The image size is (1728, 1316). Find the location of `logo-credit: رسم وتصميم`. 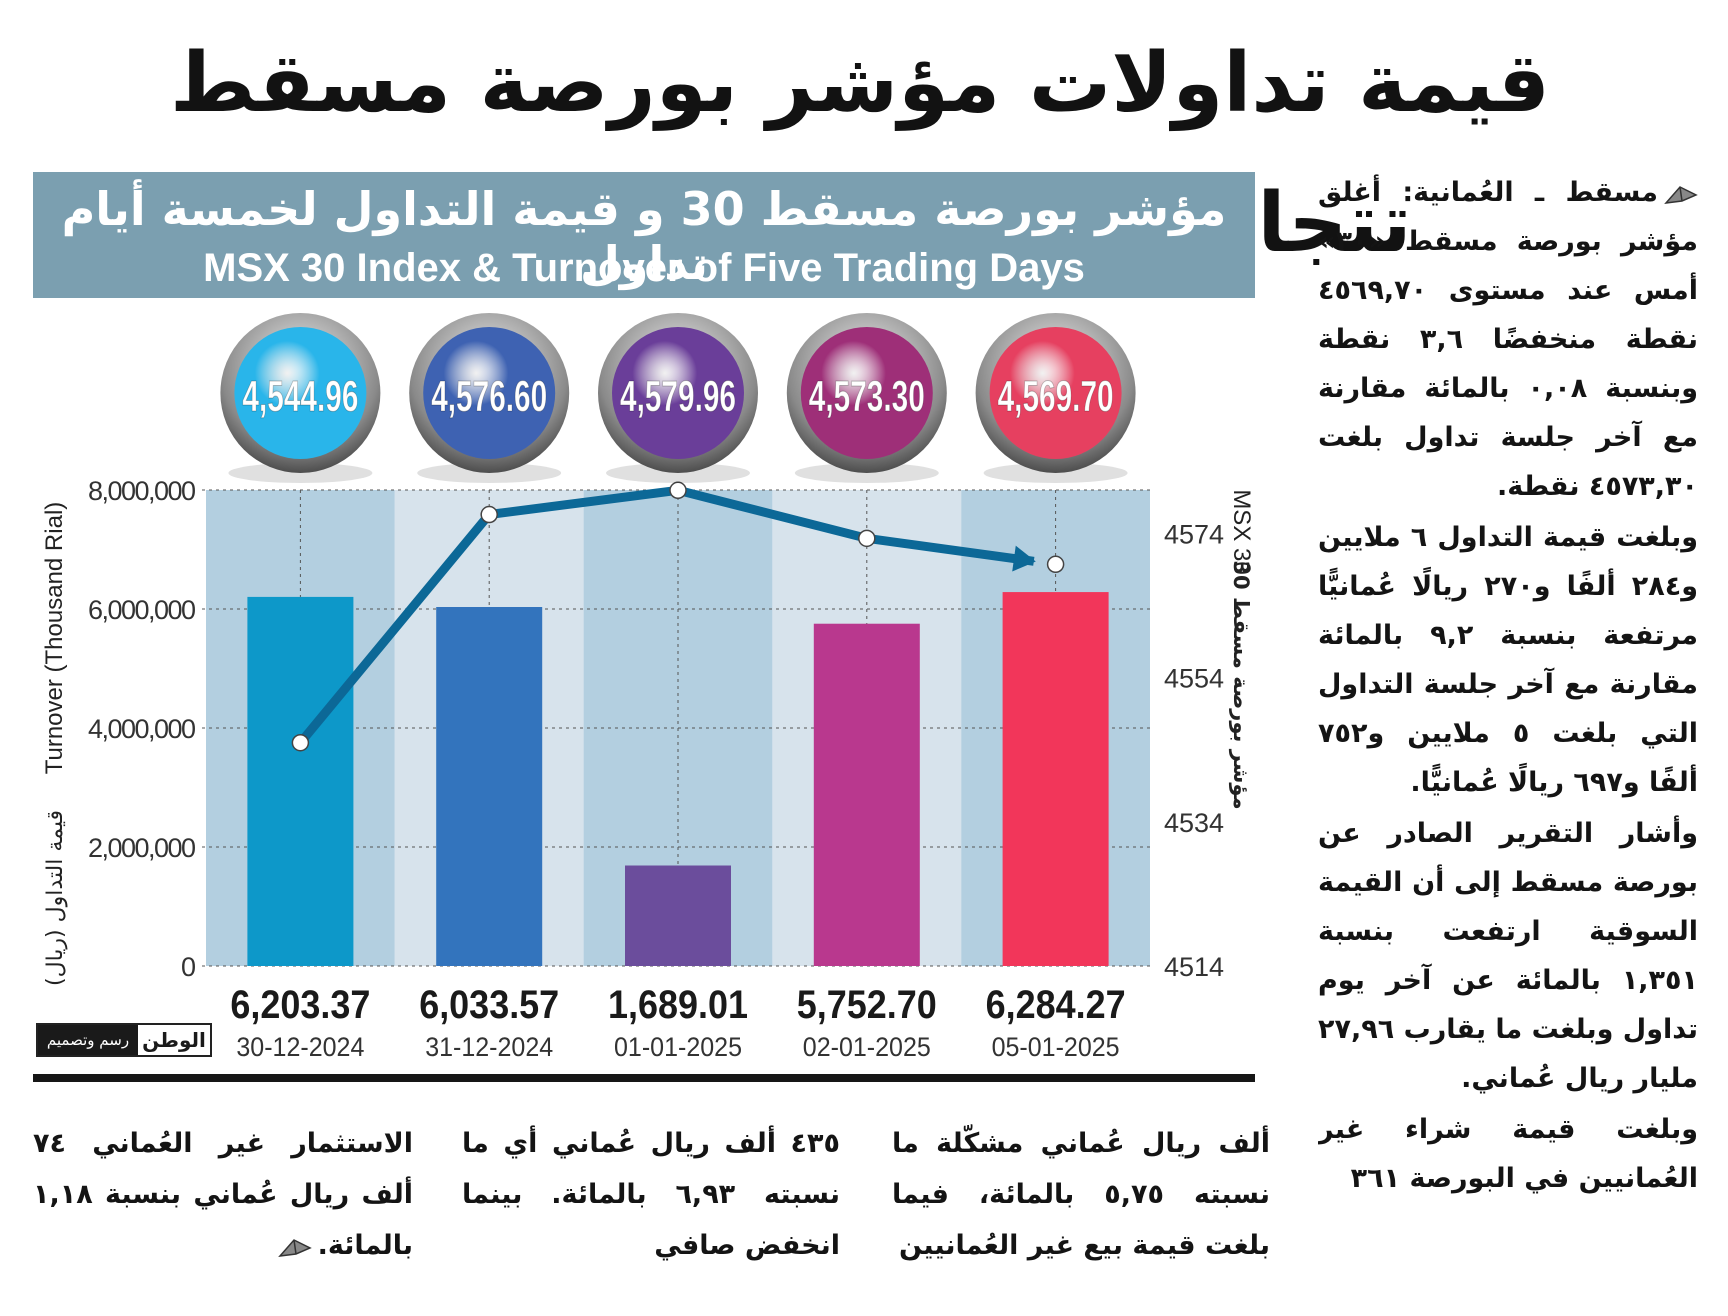

logo-credit: رسم وتصميم is located at coordinates (88, 1040).